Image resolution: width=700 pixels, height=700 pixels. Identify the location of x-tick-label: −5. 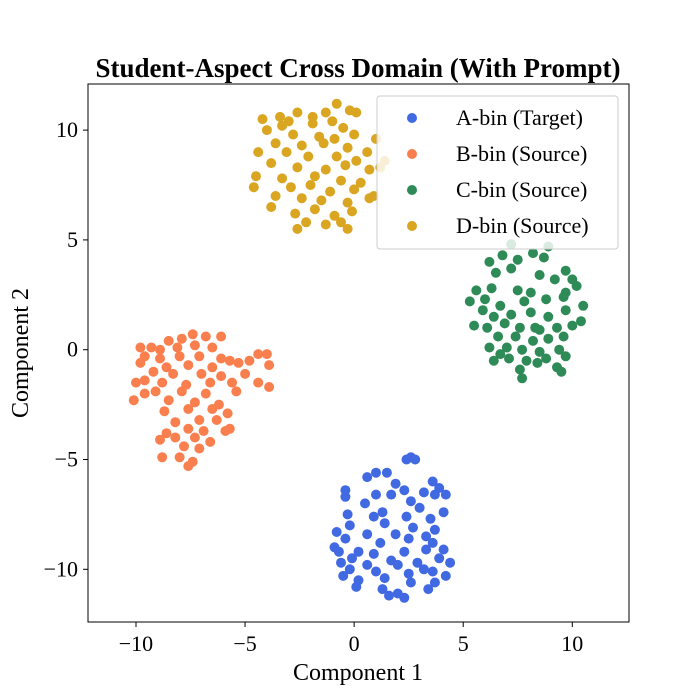
(244, 643).